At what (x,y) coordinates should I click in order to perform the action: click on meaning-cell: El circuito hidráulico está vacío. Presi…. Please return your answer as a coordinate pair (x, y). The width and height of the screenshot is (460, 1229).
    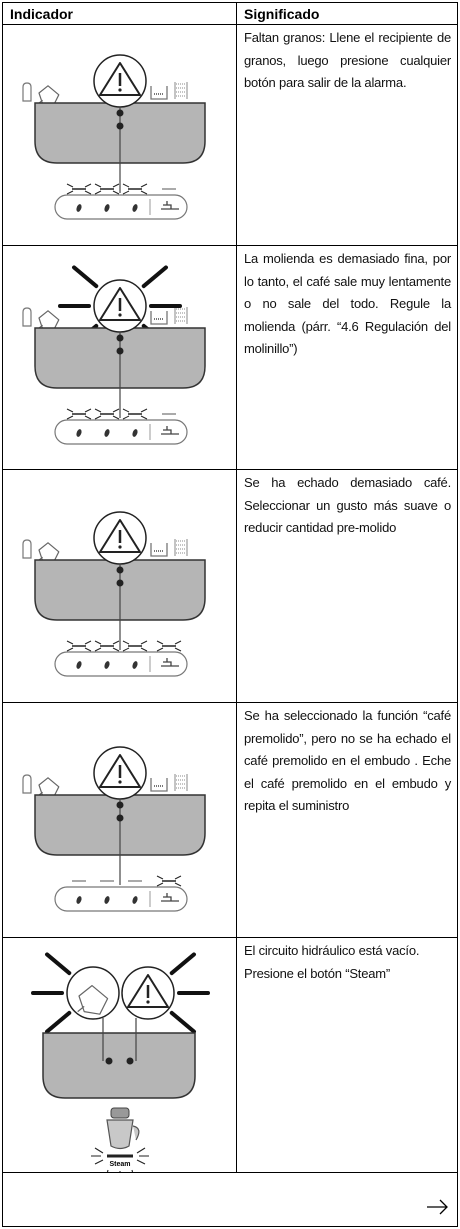
    Looking at the image, I should click on (347, 1055).